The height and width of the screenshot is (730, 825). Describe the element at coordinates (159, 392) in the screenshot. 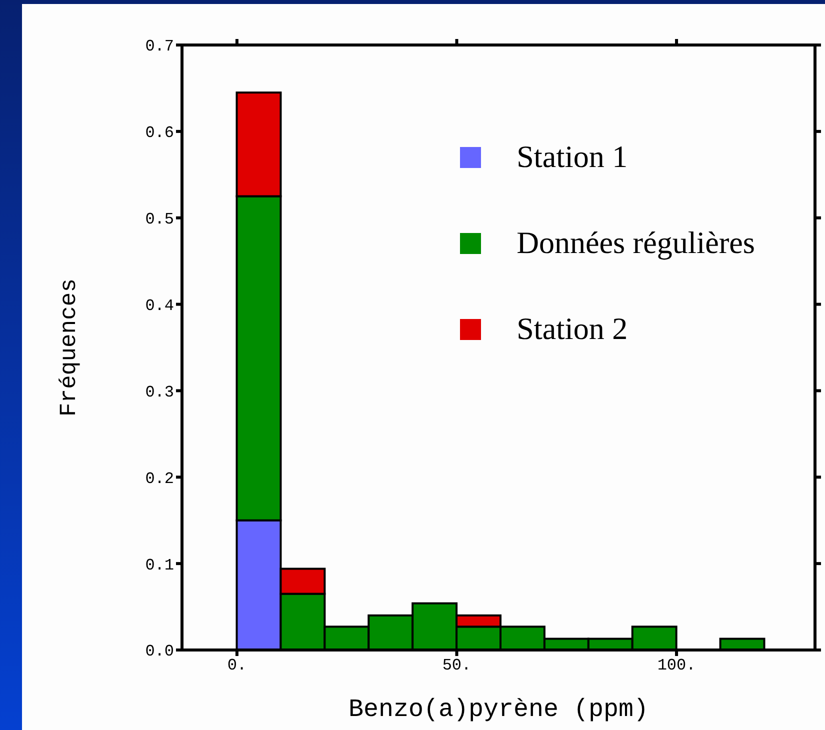

I see `y-tick-label: 0.3` at that location.